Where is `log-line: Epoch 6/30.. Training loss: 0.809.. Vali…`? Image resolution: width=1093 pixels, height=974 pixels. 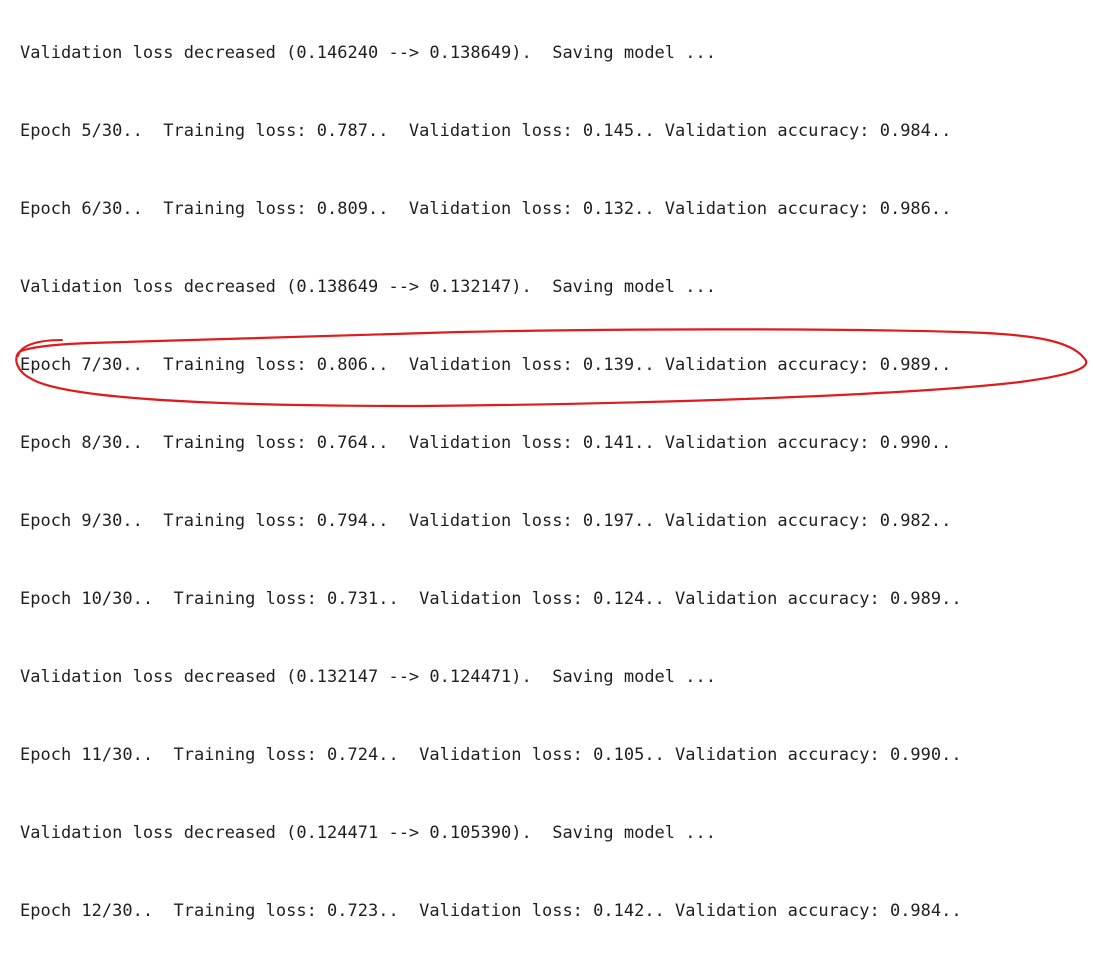 log-line: Epoch 6/30.. Training loss: 0.809.. Vali… is located at coordinates (486, 209).